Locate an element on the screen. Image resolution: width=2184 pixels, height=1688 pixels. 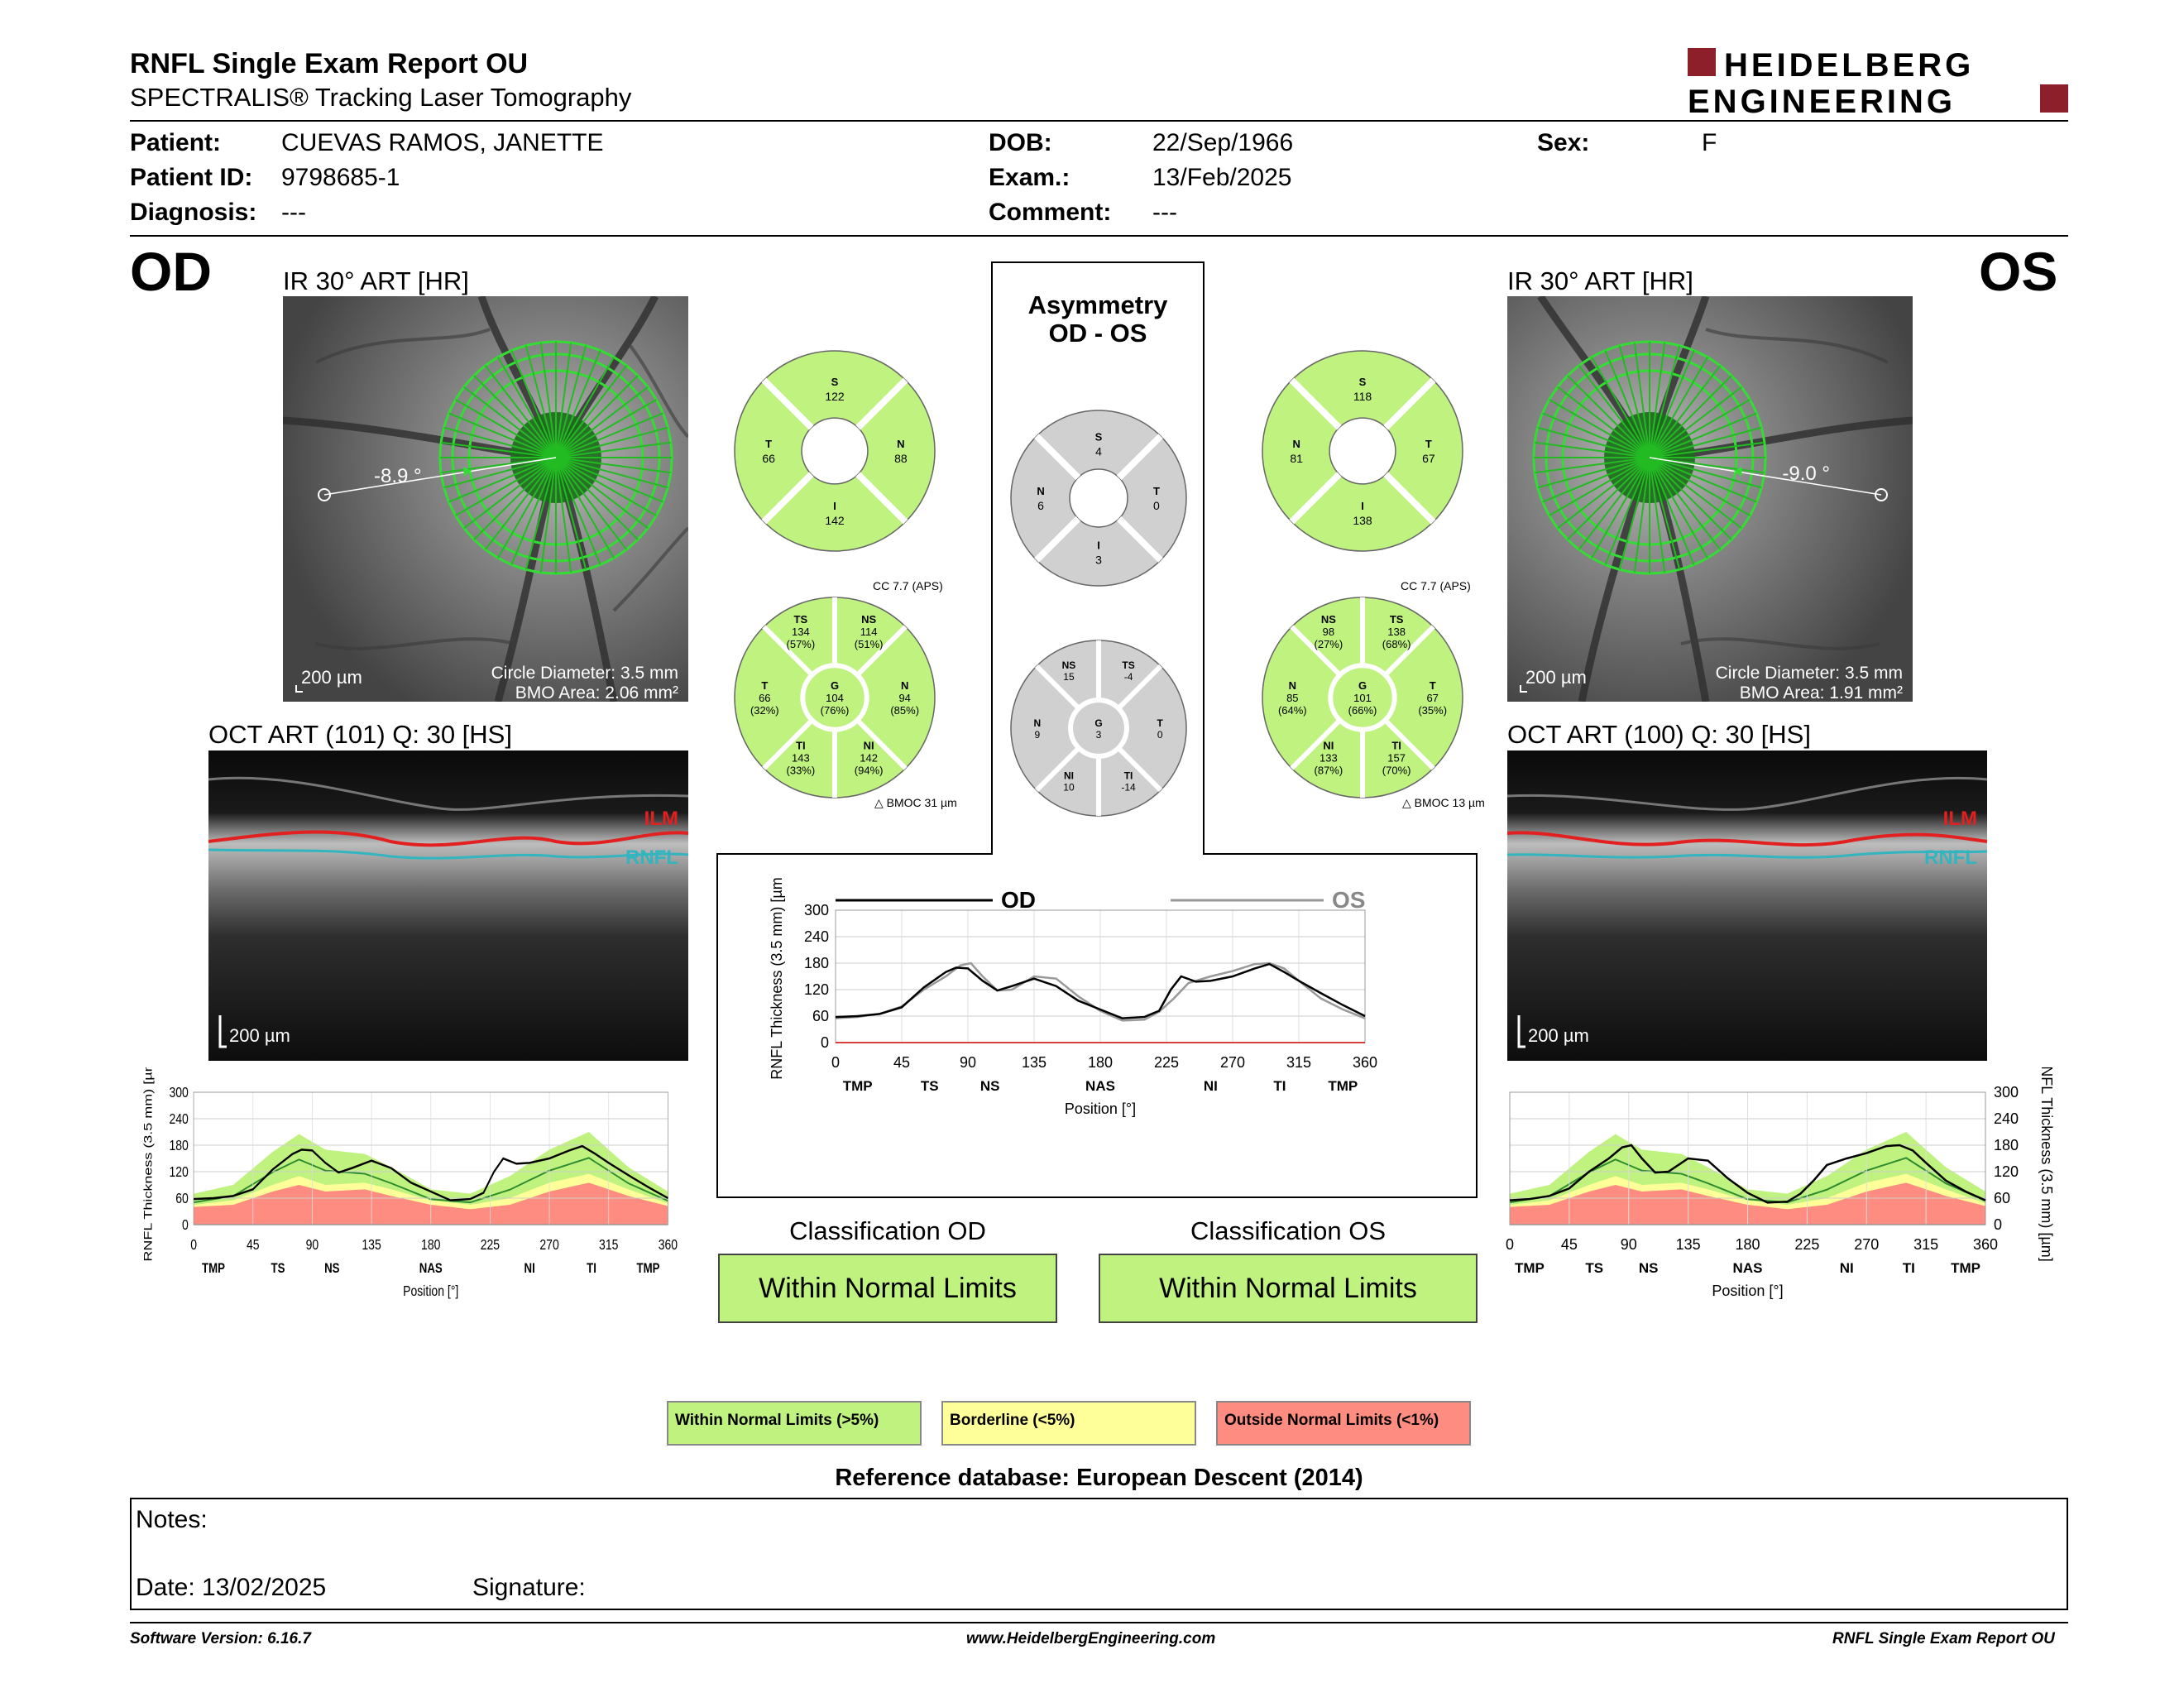
os-bmoc: △ BMOC 13 µm is located at coordinates (1443, 802).